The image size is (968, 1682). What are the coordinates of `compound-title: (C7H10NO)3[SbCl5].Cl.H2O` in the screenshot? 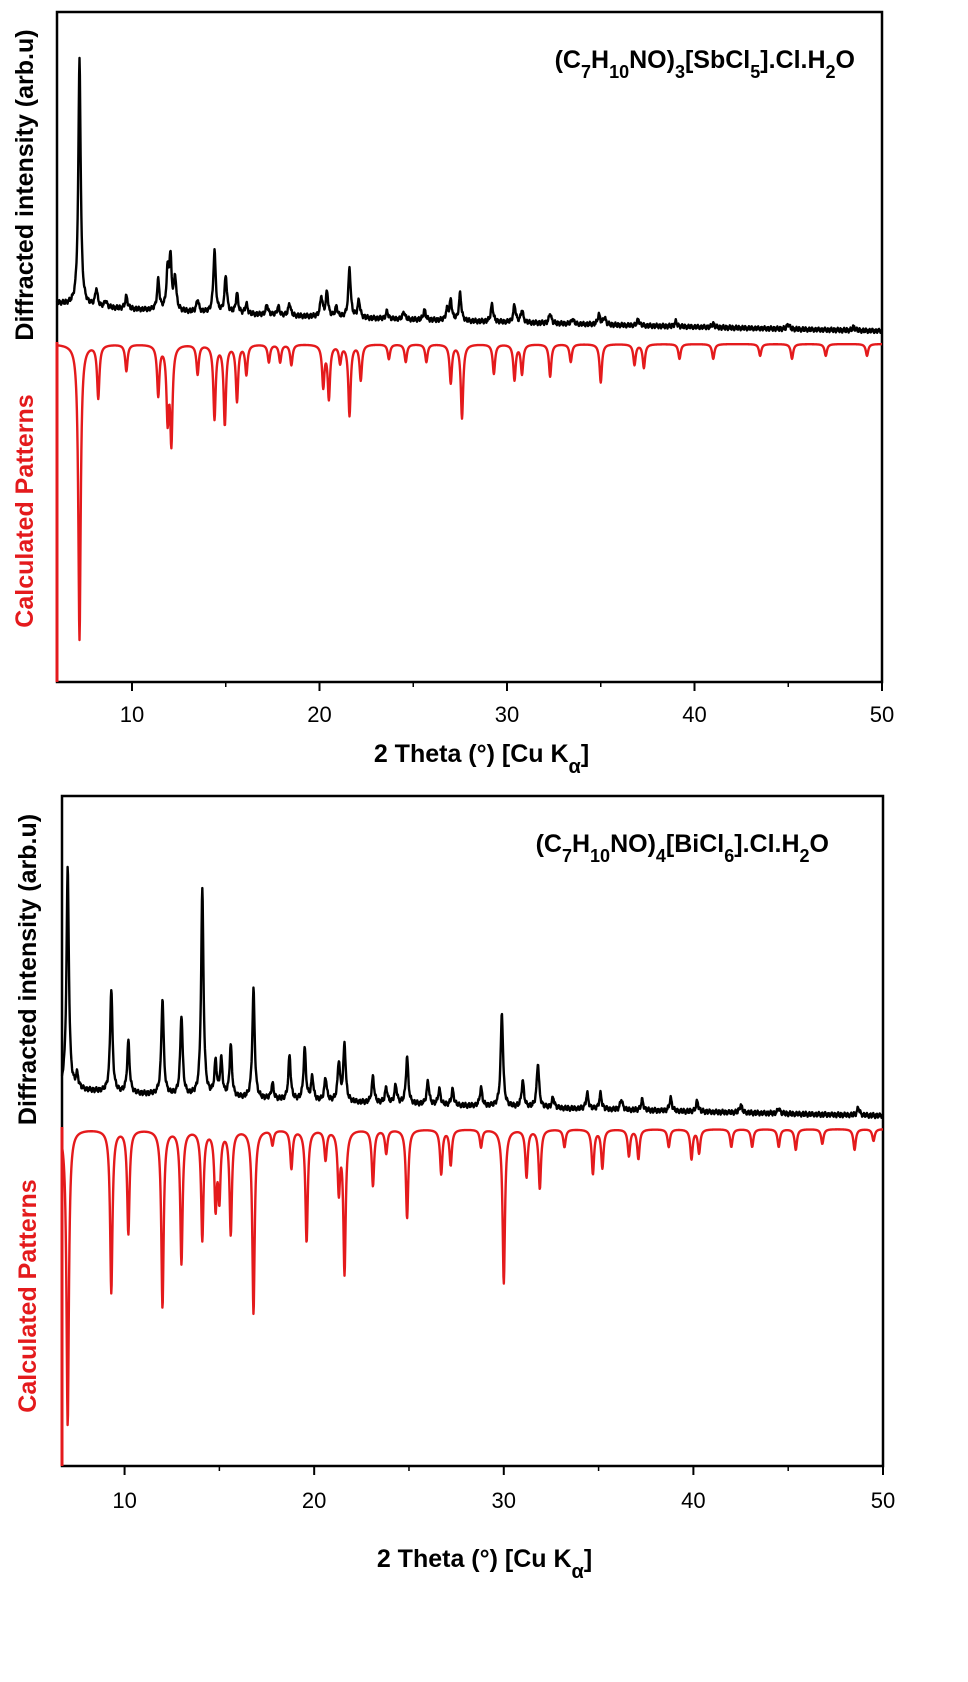 It's located at (705, 64).